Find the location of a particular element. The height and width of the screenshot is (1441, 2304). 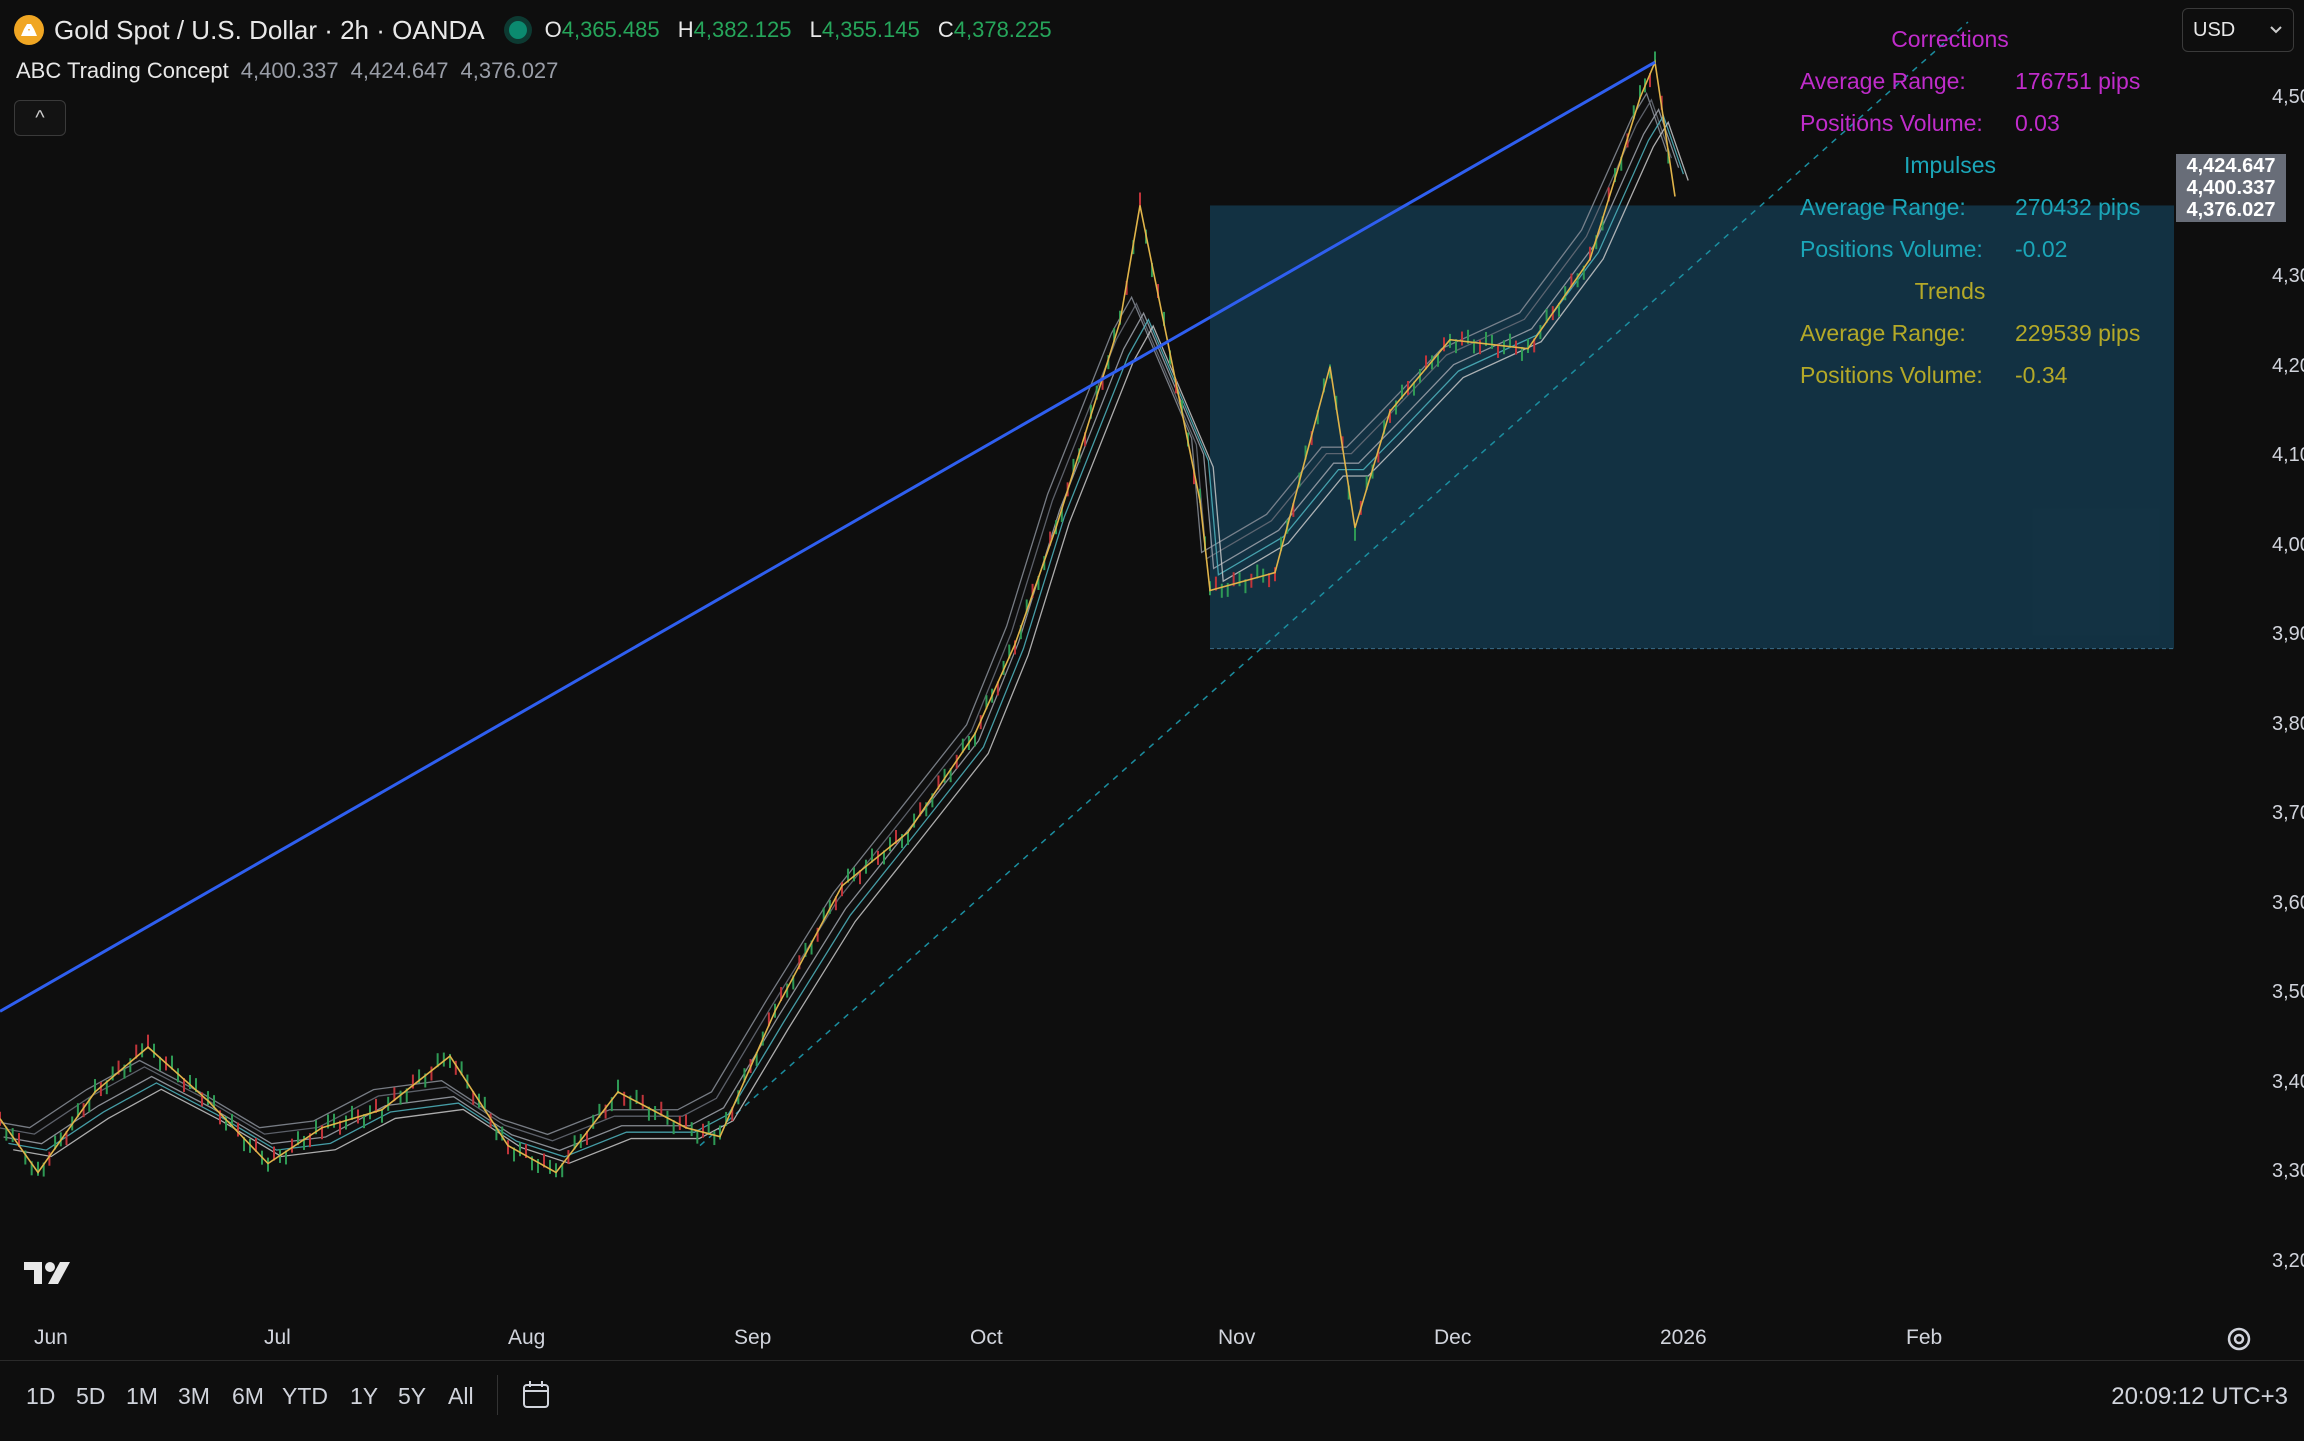

time-axis-label: Sep is located at coordinates (753, 1337).